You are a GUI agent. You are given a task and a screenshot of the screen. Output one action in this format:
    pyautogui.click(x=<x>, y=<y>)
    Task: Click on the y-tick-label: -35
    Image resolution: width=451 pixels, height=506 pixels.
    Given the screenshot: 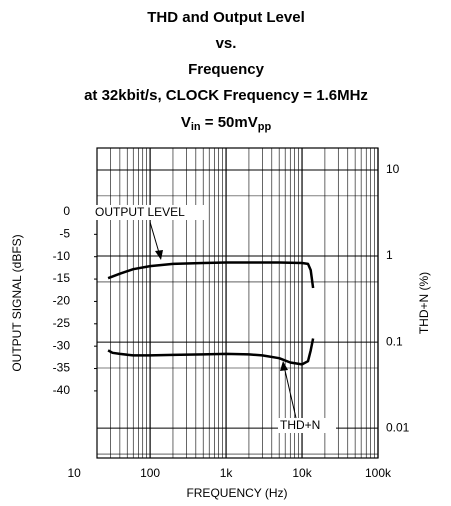 What is the action you would take?
    pyautogui.click(x=62, y=368)
    